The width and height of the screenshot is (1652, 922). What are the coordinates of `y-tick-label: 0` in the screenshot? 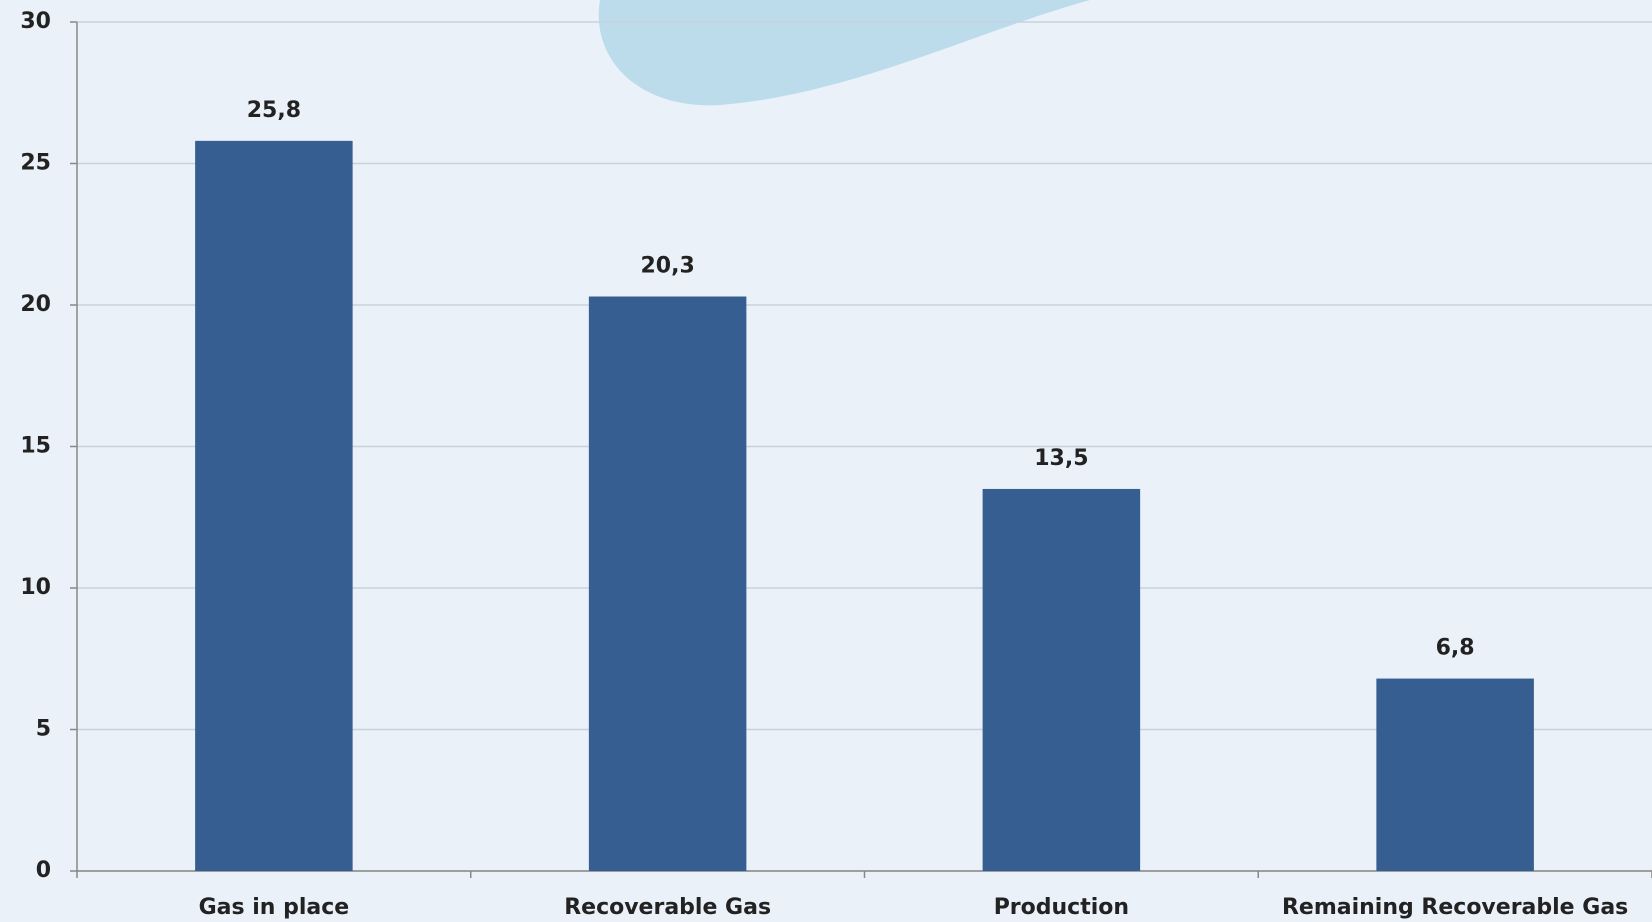 It's located at (43, 870).